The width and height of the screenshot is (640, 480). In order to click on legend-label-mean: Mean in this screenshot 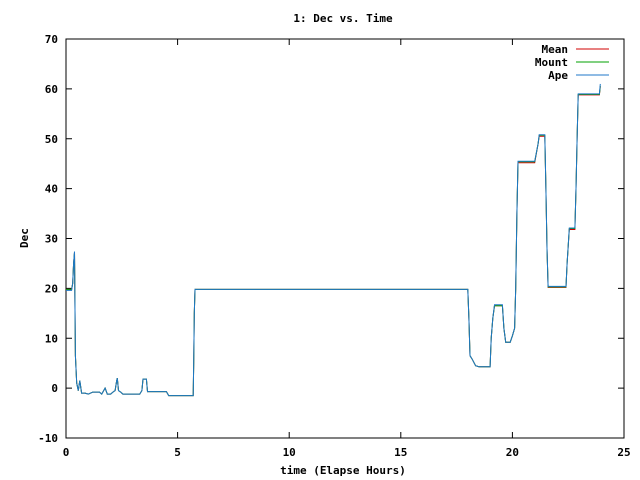, I will do `click(555, 49)`.